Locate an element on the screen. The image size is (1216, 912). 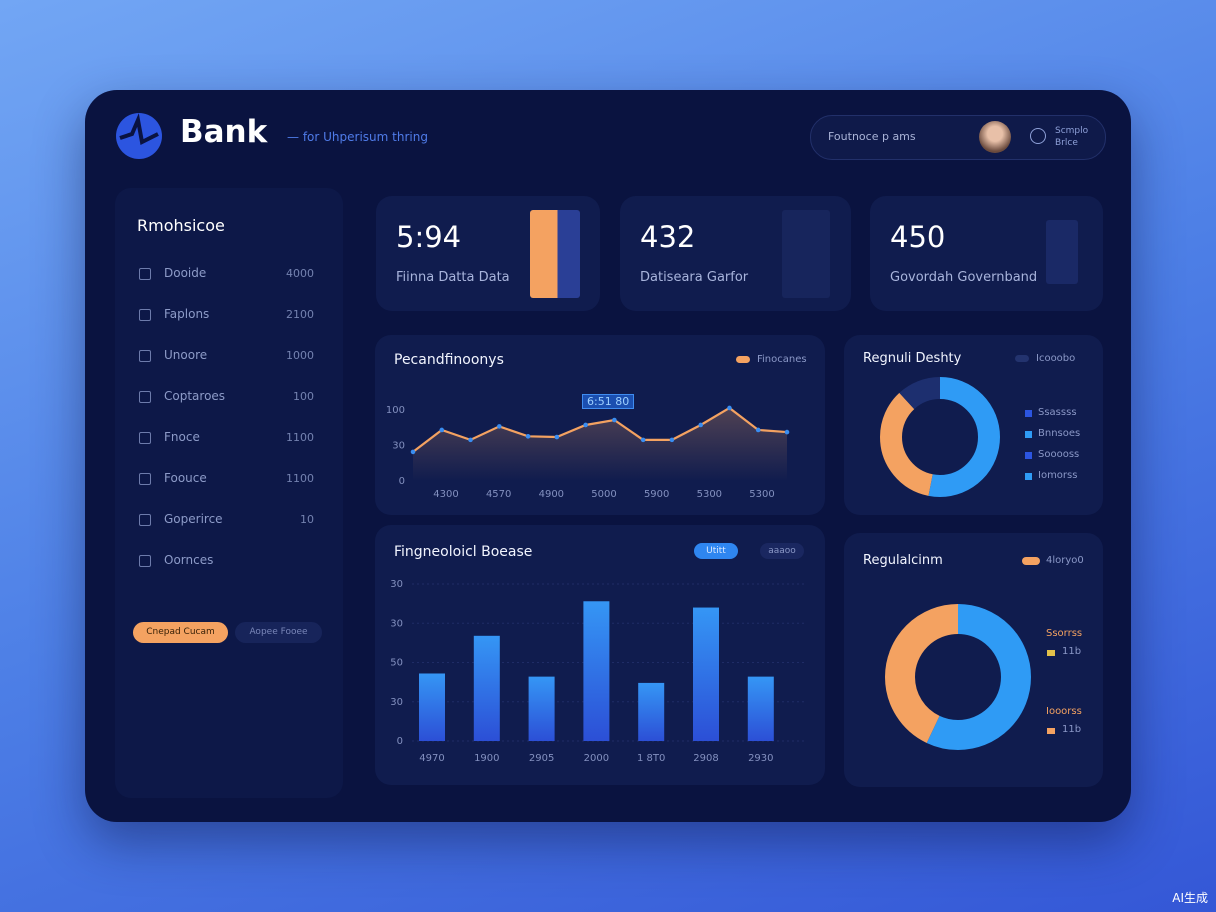
tooltip: 6:51 80 is located at coordinates (608, 401).